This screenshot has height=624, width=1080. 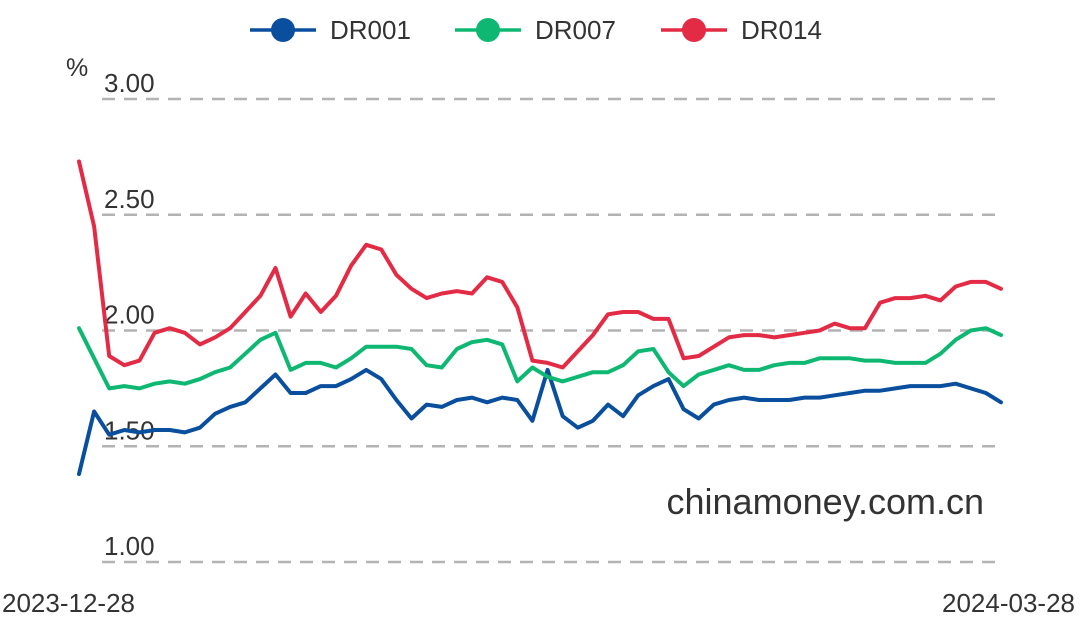 I want to click on legend-item-dr014: DR014, so click(x=741, y=30).